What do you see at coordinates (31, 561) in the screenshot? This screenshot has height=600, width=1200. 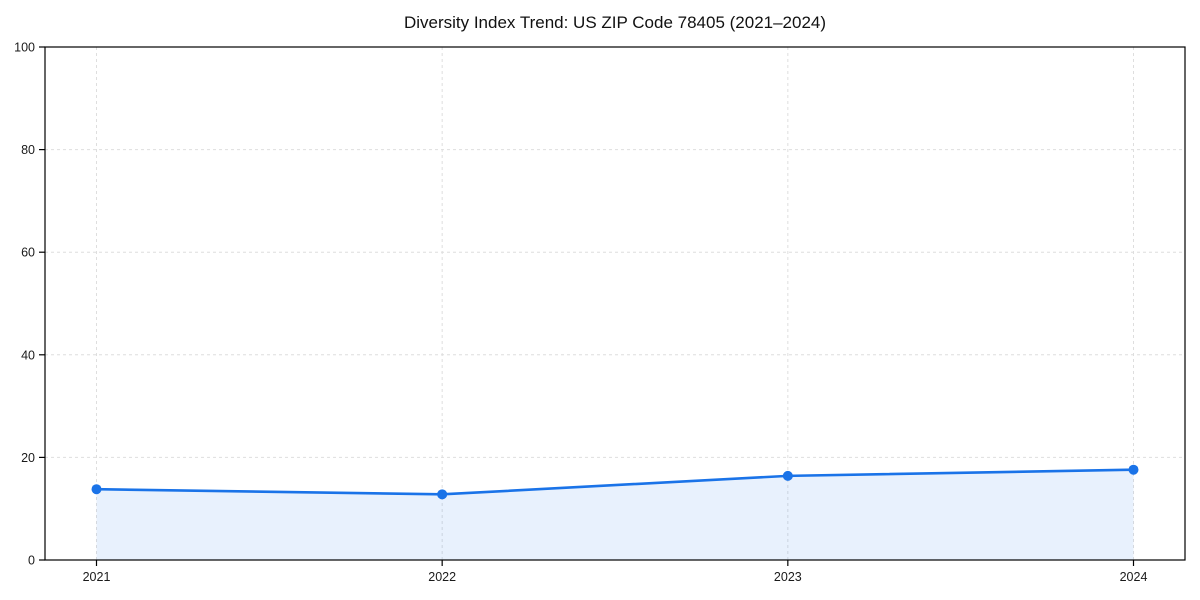 I see `y-tick-label: 0` at bounding box center [31, 561].